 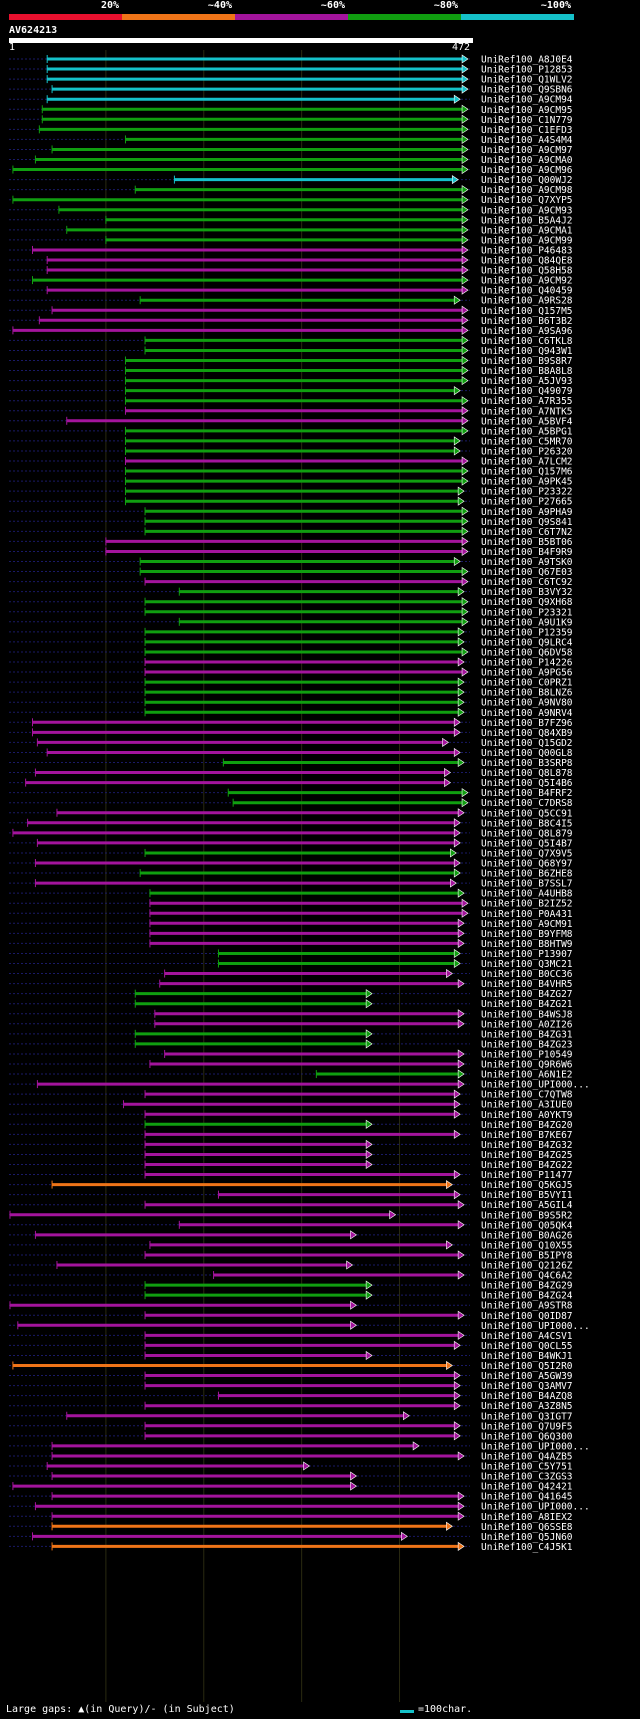 What do you see at coordinates (291, 1155) in the screenshot?
I see `hit-row: UniRef100_B4ZG25` at bounding box center [291, 1155].